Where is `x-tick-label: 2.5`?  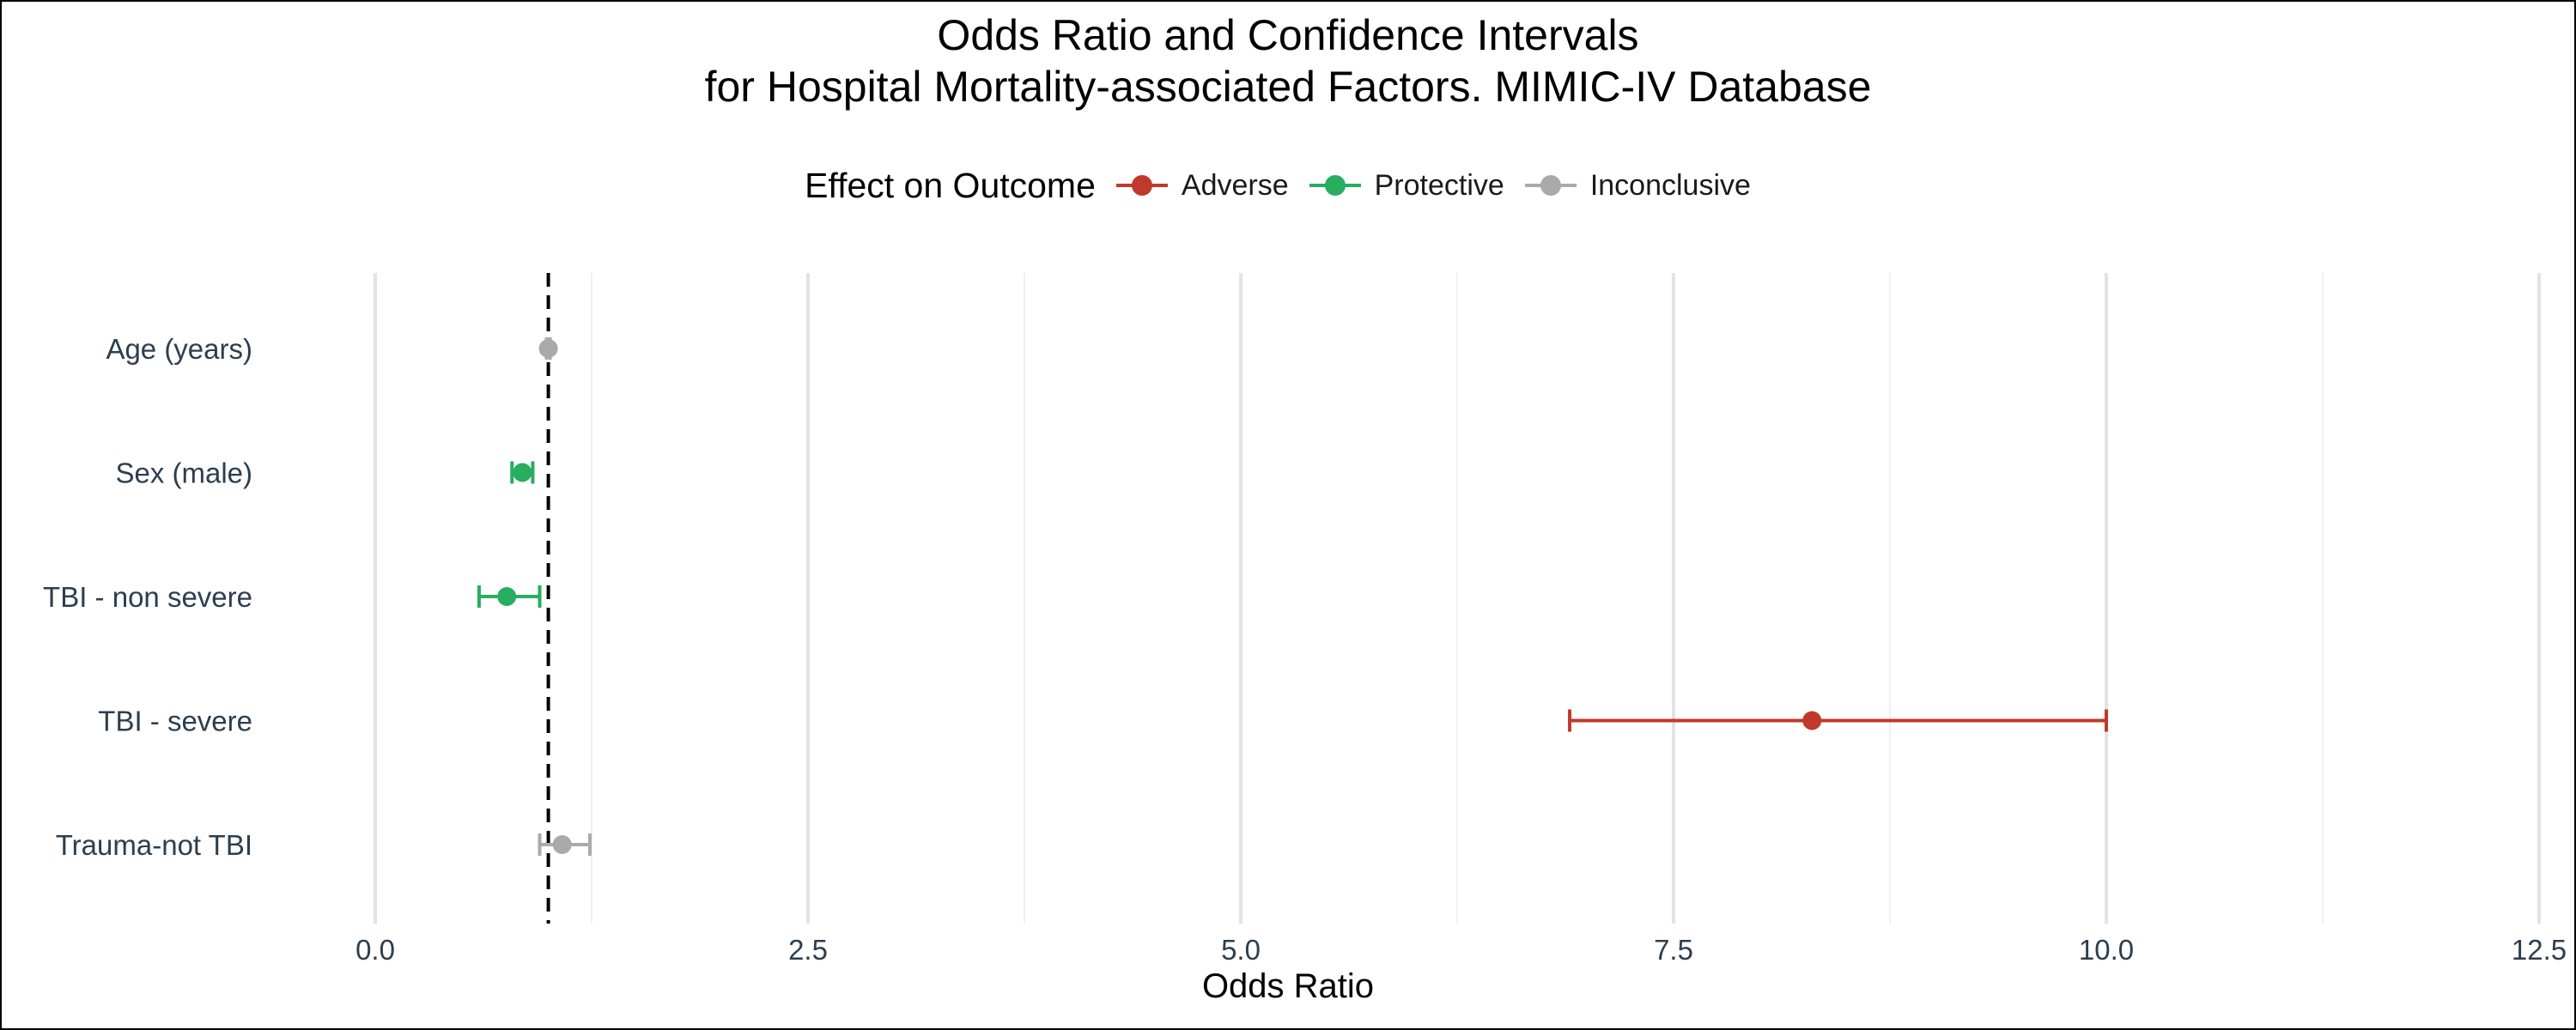 x-tick-label: 2.5 is located at coordinates (808, 950).